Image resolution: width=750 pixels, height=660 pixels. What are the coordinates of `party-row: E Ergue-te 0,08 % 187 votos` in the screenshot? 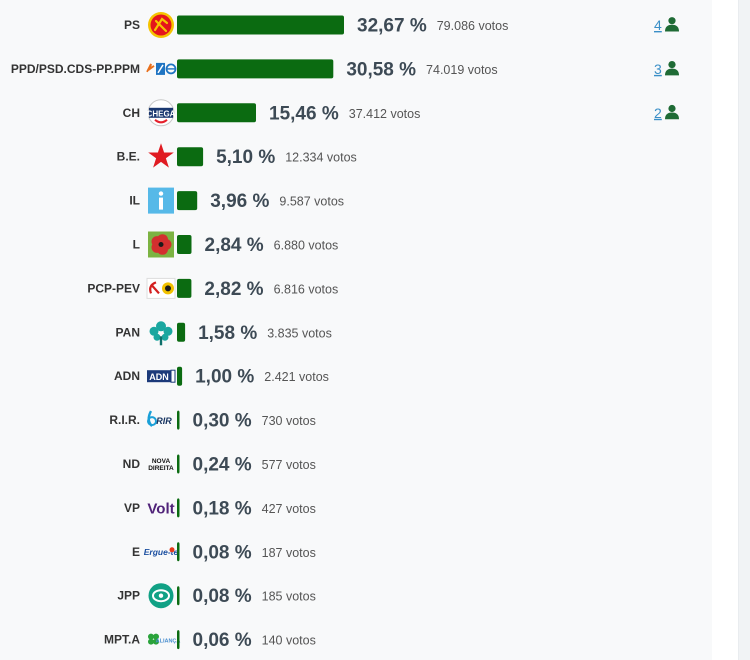 It's located at (224, 552).